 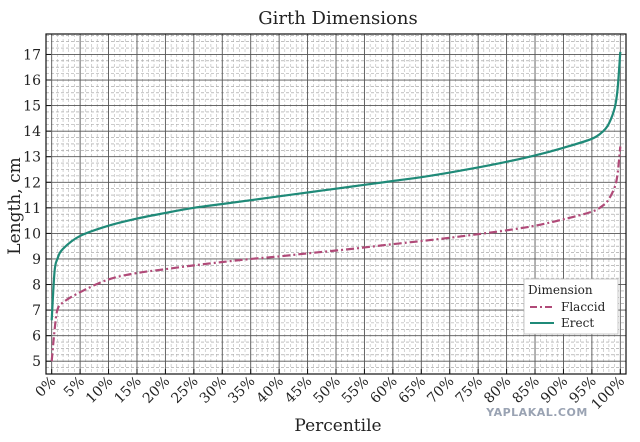 I want to click on y-tick-label: 12, so click(x=32, y=183).